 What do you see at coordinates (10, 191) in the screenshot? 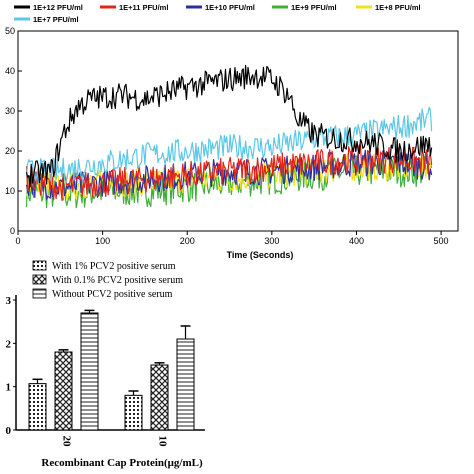
I see `y-tick-label: 10` at bounding box center [10, 191].